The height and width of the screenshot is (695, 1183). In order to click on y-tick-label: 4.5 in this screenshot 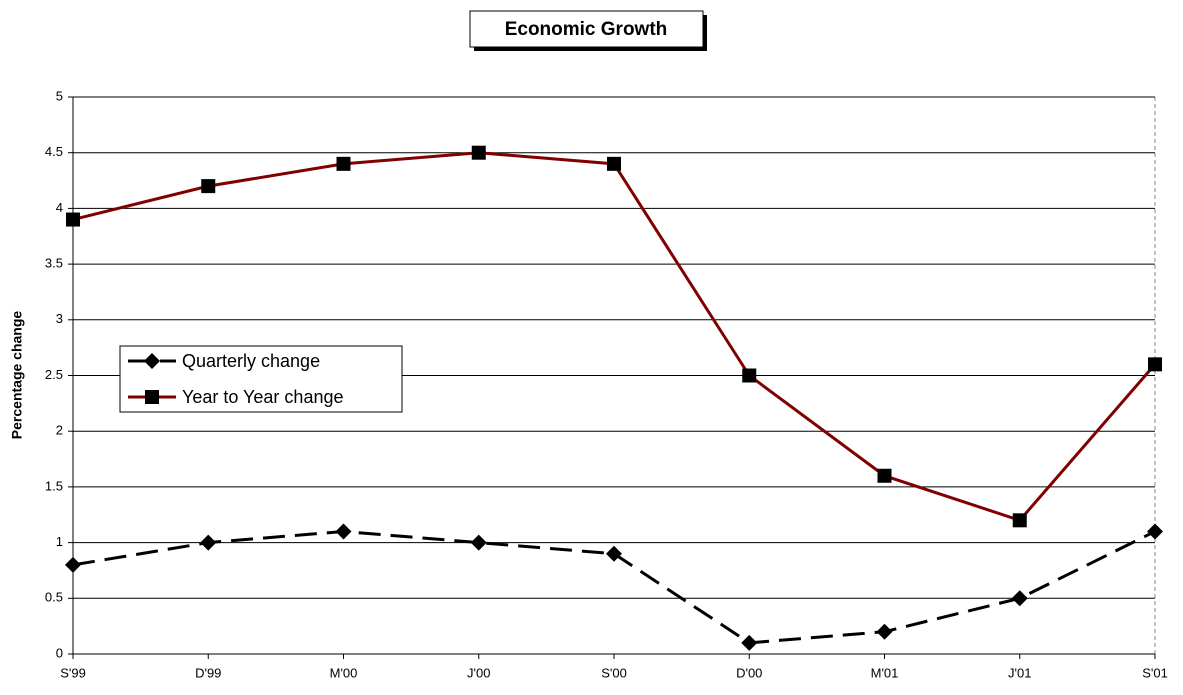, I will do `click(54, 151)`.